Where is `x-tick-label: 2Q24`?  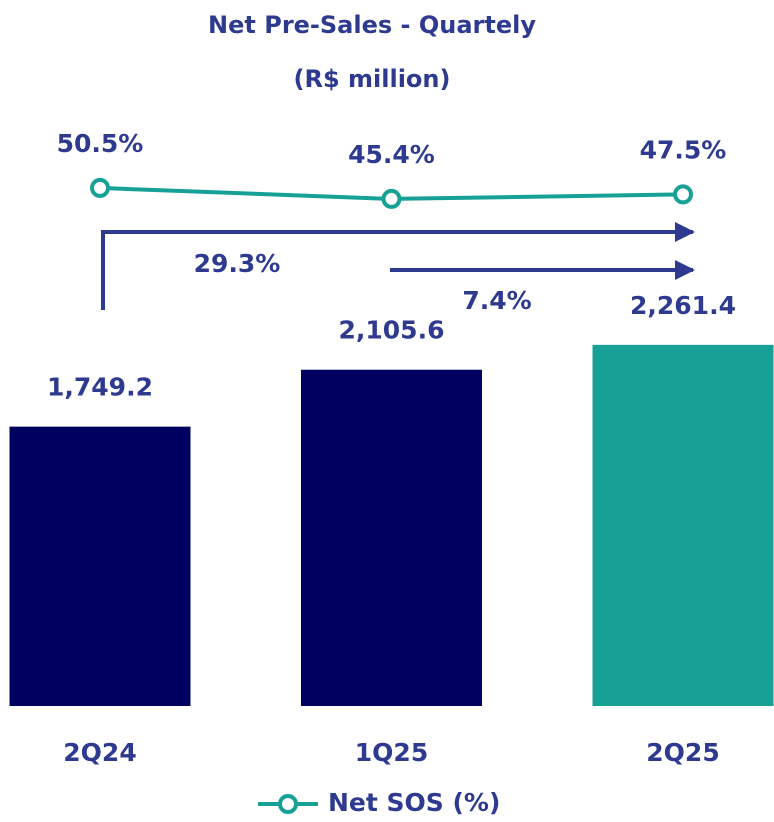 x-tick-label: 2Q24 is located at coordinates (99, 752).